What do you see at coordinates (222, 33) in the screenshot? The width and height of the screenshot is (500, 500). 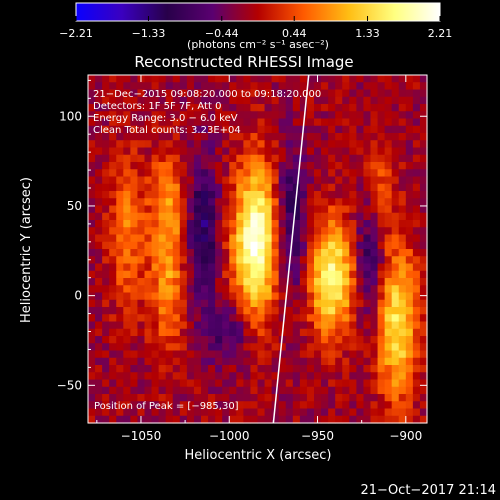 I see `colorbar-tick-label: −0.44` at bounding box center [222, 33].